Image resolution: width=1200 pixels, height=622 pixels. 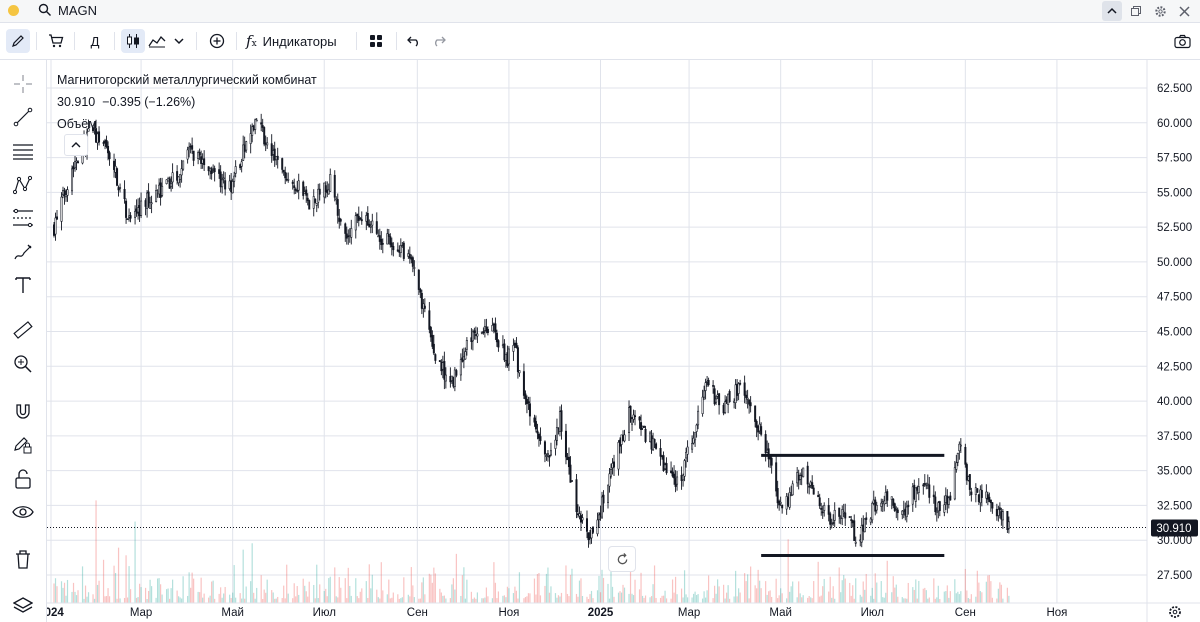 I want to click on price-tick-label: 60.000, so click(x=1174, y=124).